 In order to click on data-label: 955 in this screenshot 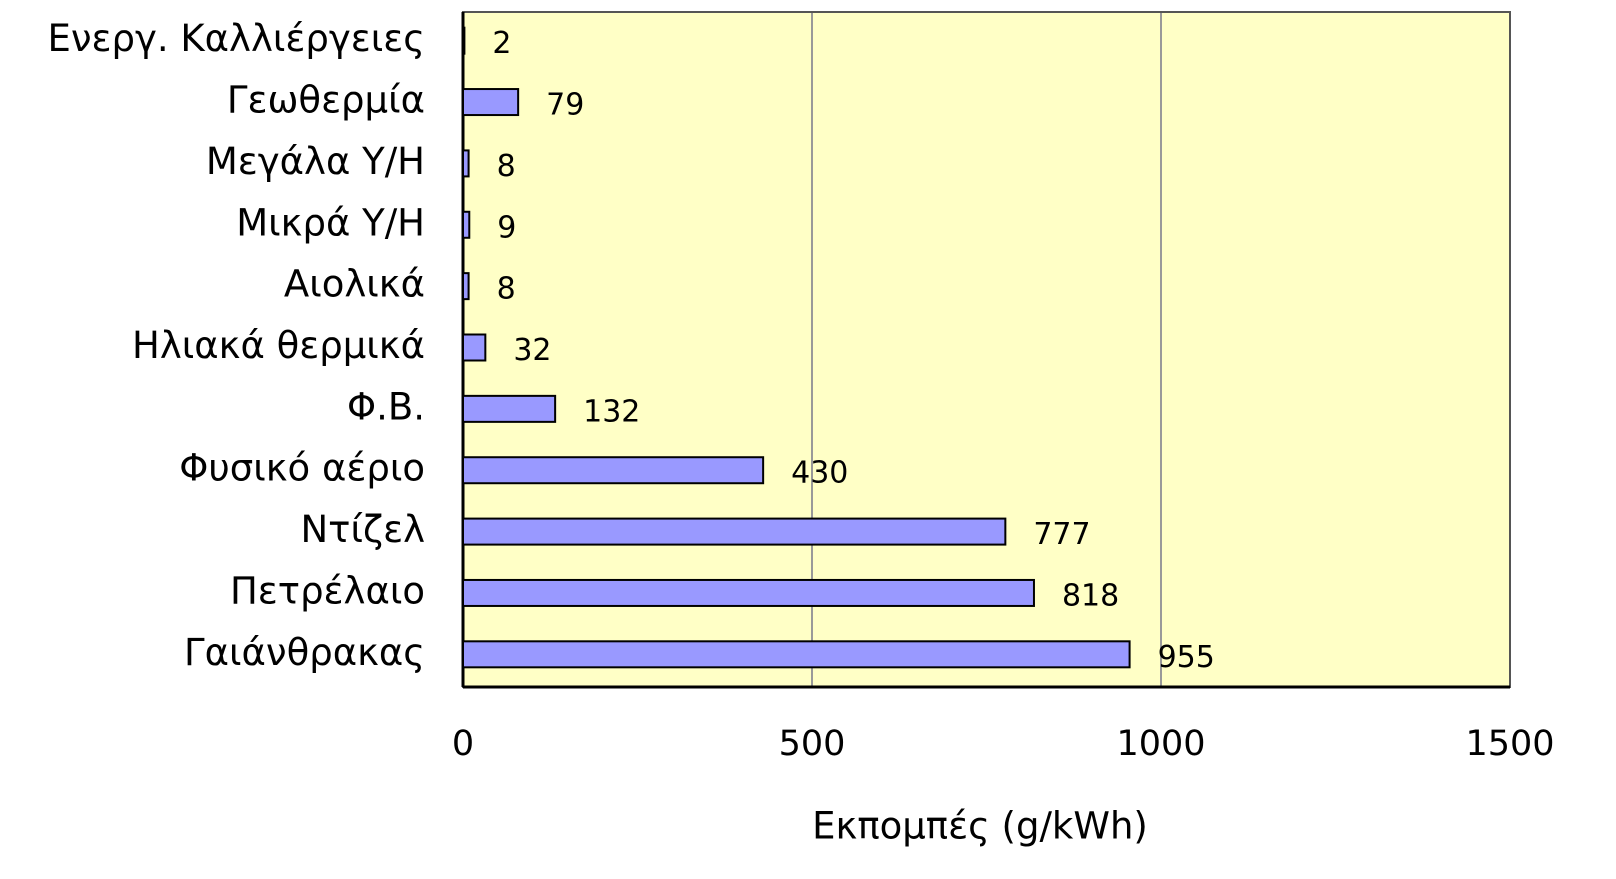, I will do `click(1186, 657)`.